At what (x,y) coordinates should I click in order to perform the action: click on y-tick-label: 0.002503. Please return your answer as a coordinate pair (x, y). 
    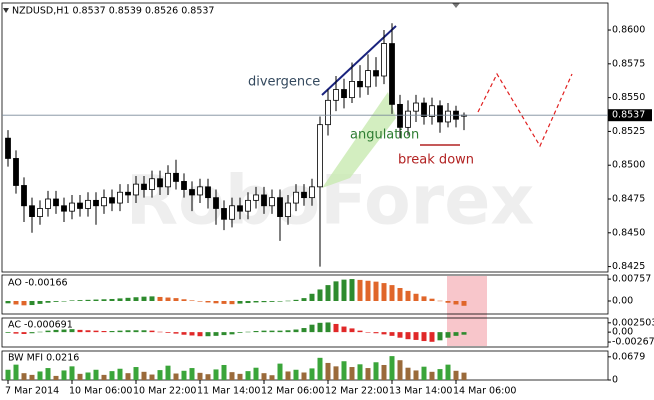
    Looking at the image, I should click on (633, 322).